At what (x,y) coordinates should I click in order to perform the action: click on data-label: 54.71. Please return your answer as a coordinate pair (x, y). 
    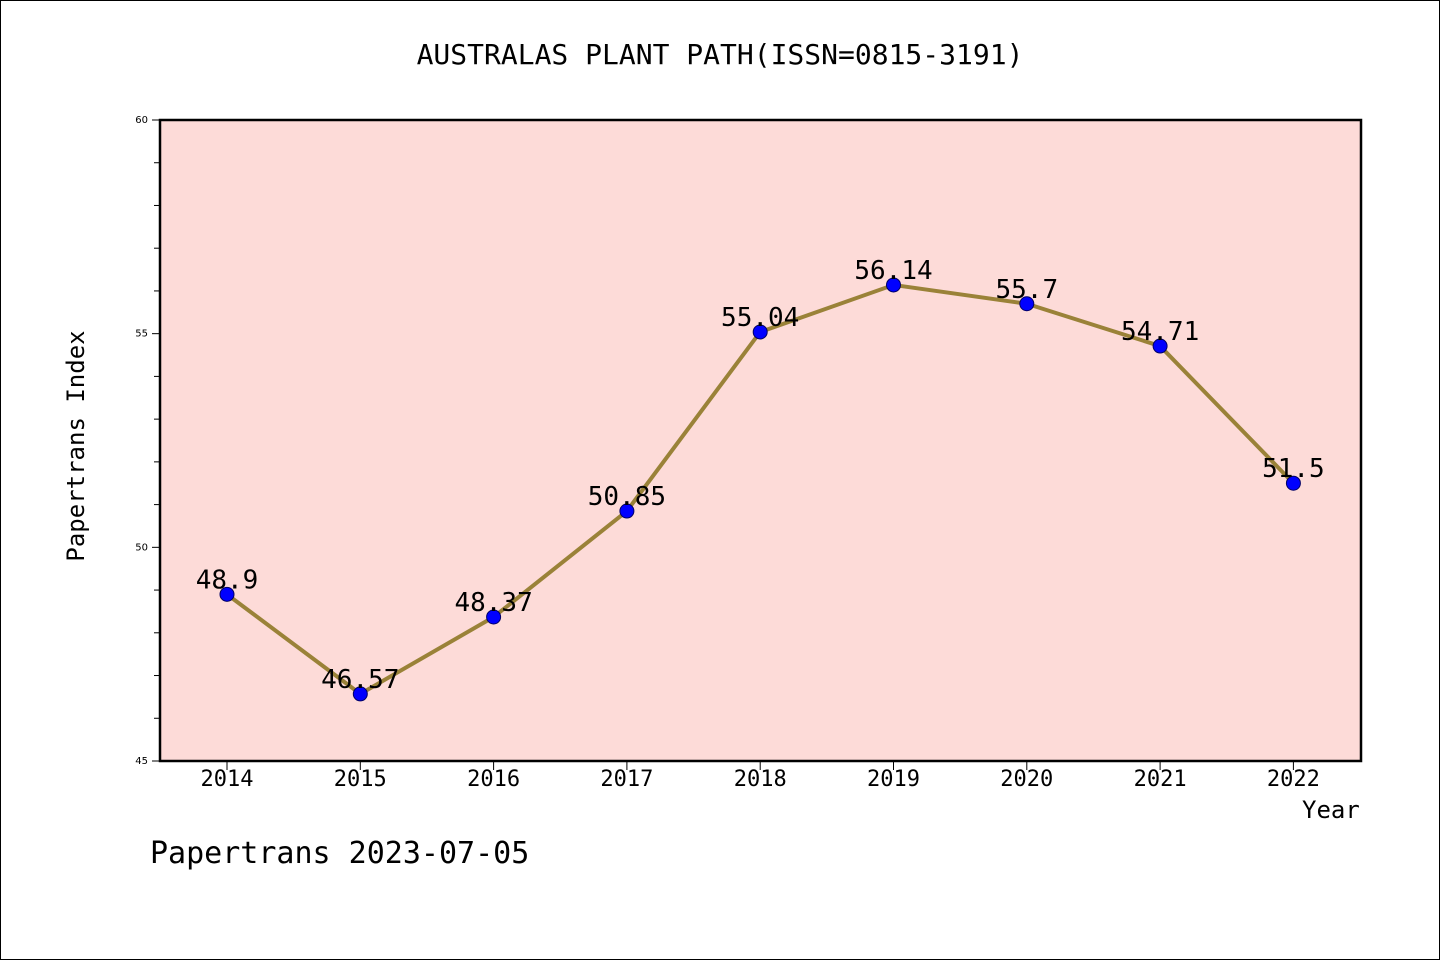
    Looking at the image, I should click on (1160, 332).